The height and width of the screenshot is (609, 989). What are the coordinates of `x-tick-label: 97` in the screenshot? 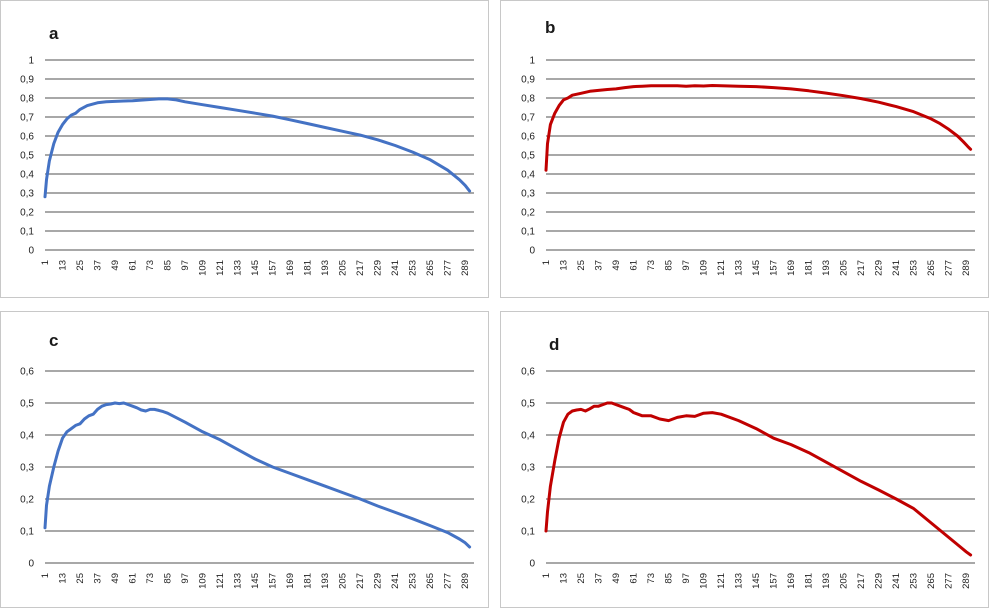 It's located at (686, 265).